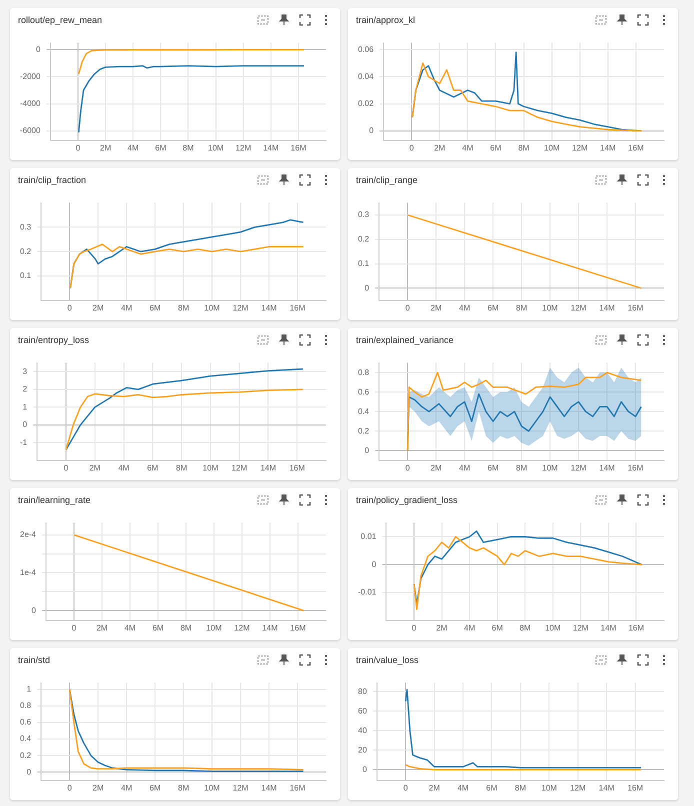 The width and height of the screenshot is (694, 806). What do you see at coordinates (387, 180) in the screenshot?
I see `chart-title: train/clip_range` at bounding box center [387, 180].